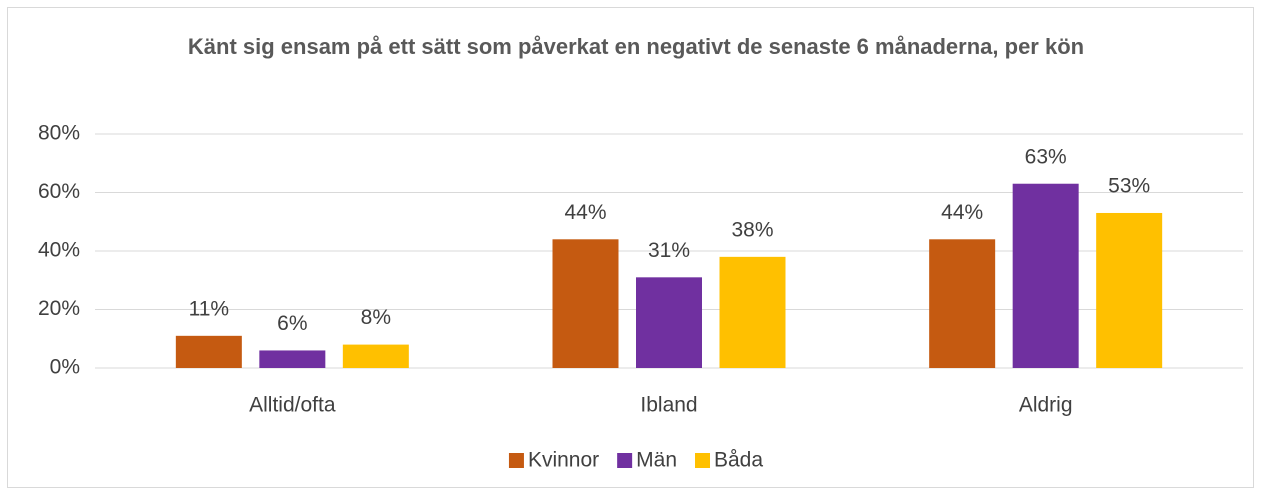 This screenshot has height=495, width=1261. Describe the element at coordinates (292, 405) in the screenshot. I see `x-tick-label: Alltid/ofta` at that location.